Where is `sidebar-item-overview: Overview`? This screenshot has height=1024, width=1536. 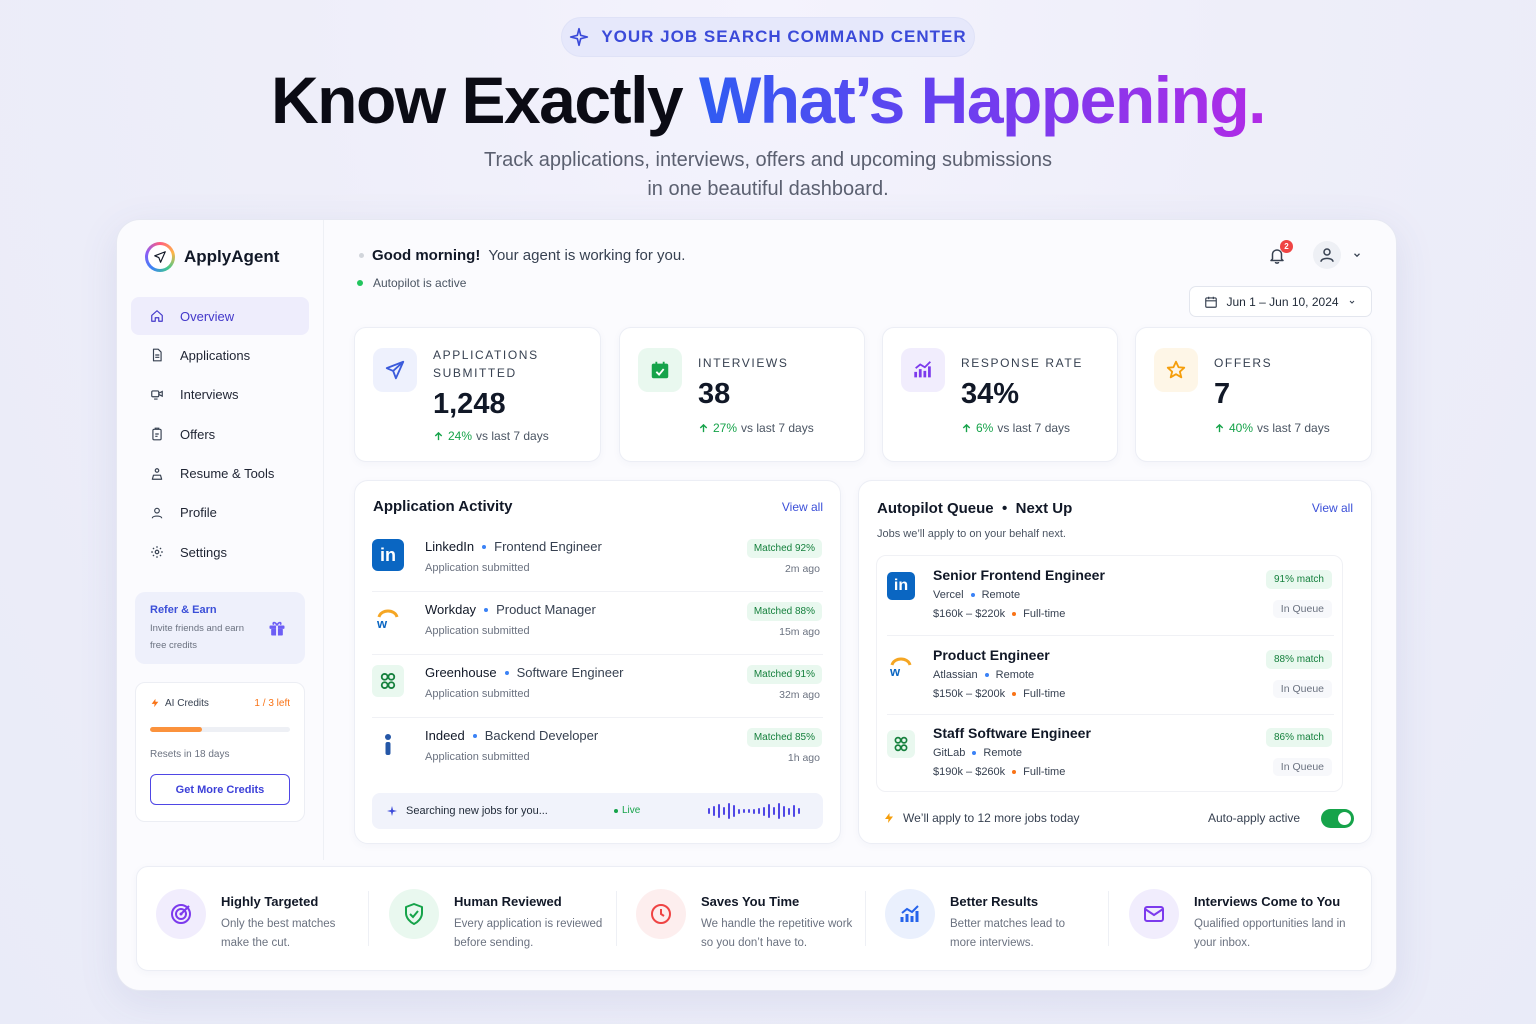
sidebar-item-overview: Overview is located at coordinates (220, 316).